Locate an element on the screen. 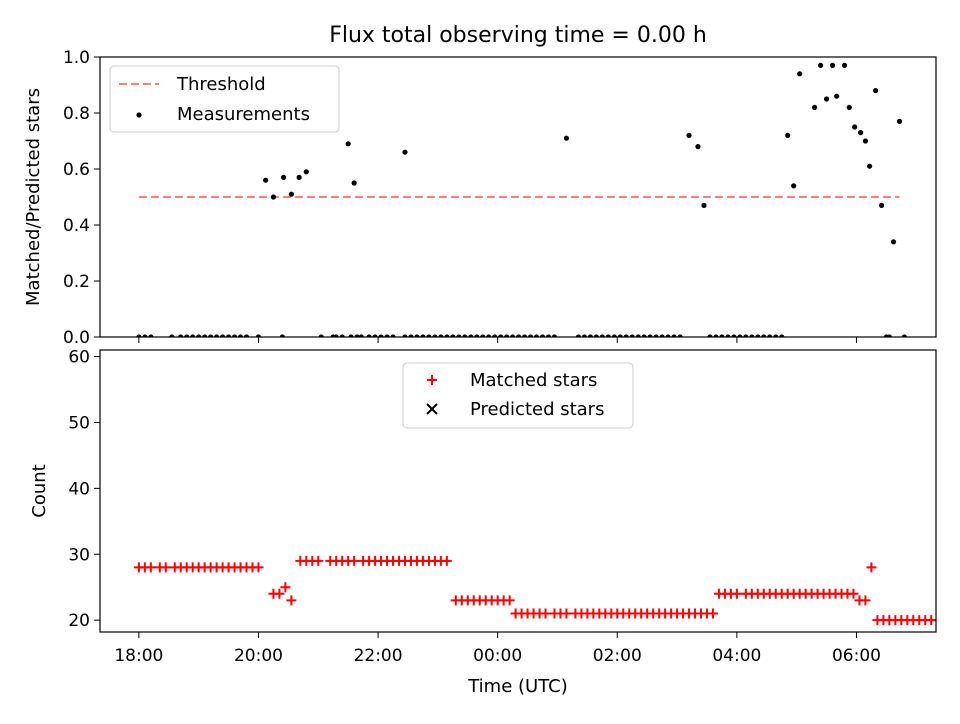 The image size is (960, 724). y-tick-label: 50 is located at coordinates (79, 423).